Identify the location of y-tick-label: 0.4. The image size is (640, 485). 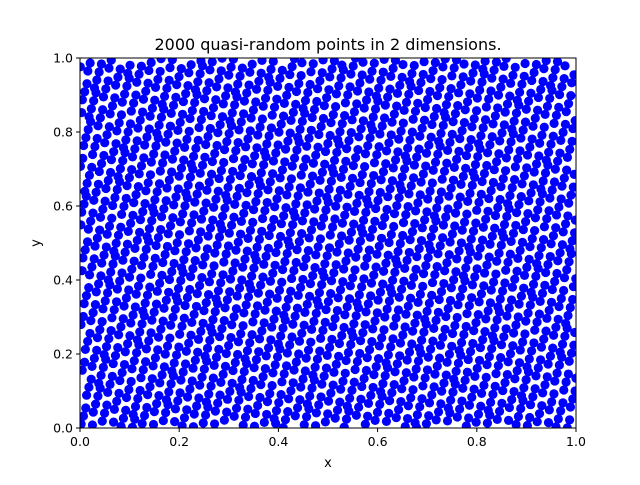
(63, 280).